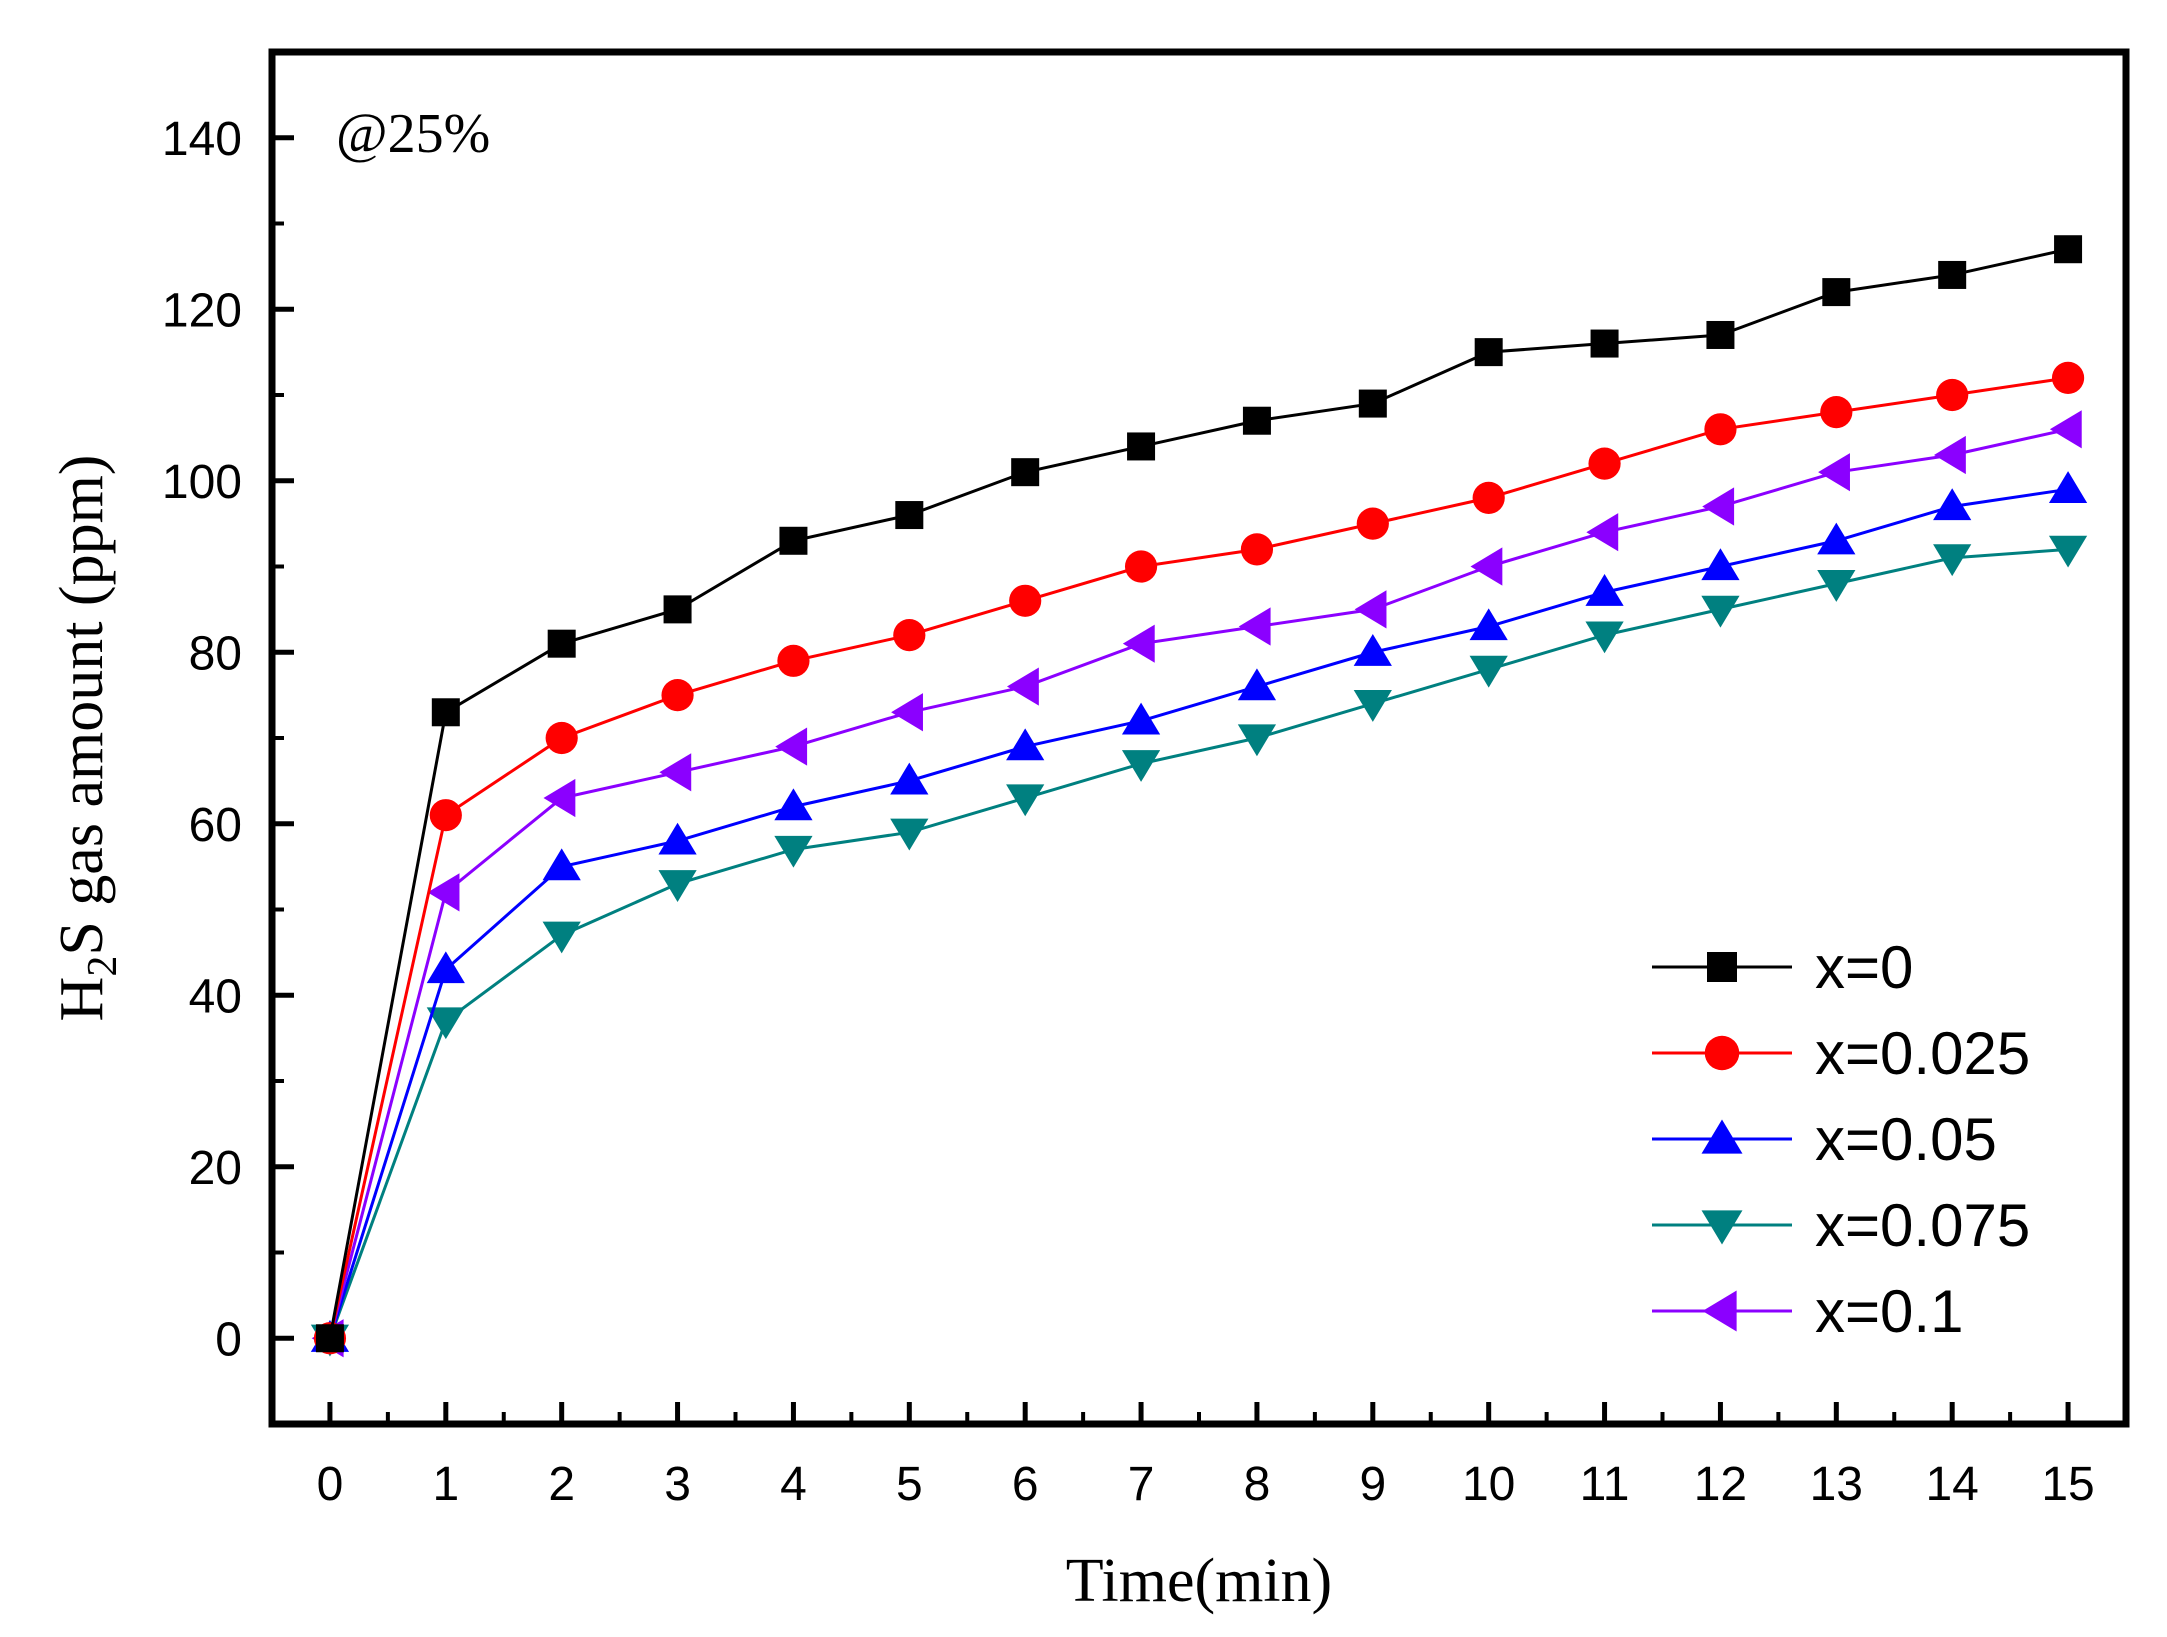 Image resolution: width=2167 pixels, height=1637 pixels. What do you see at coordinates (793, 851) in the screenshot?
I see `data-point-x=0.075-4` at bounding box center [793, 851].